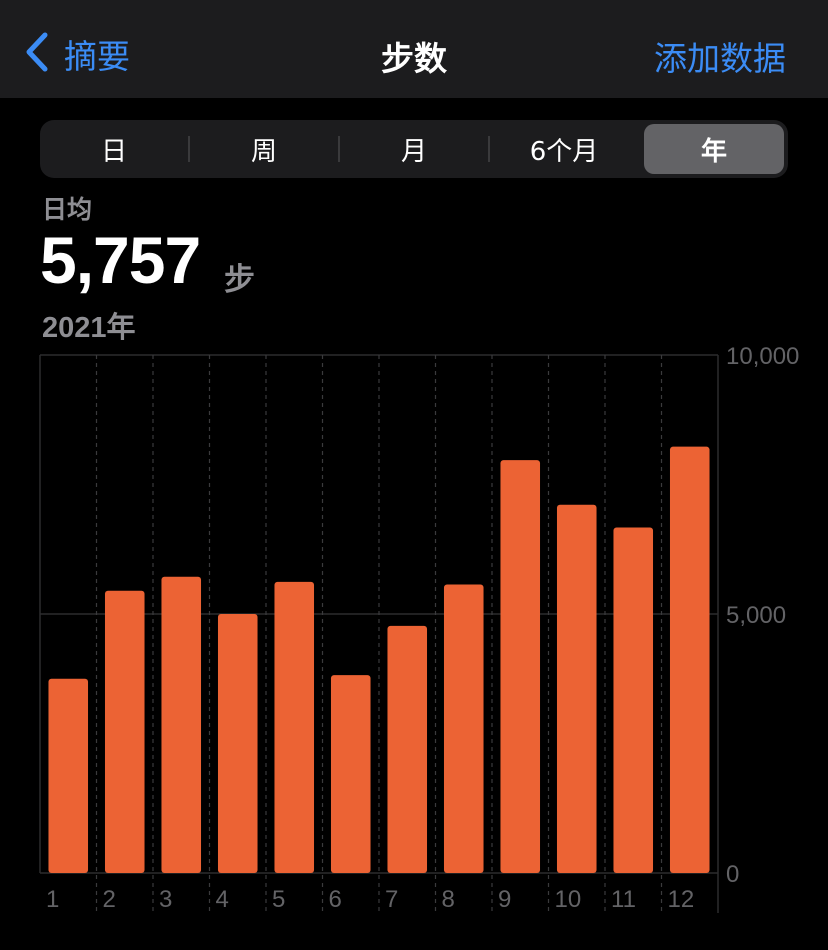 The height and width of the screenshot is (950, 828). What do you see at coordinates (756, 615) in the screenshot?
I see `y-tick-label: 5,000` at bounding box center [756, 615].